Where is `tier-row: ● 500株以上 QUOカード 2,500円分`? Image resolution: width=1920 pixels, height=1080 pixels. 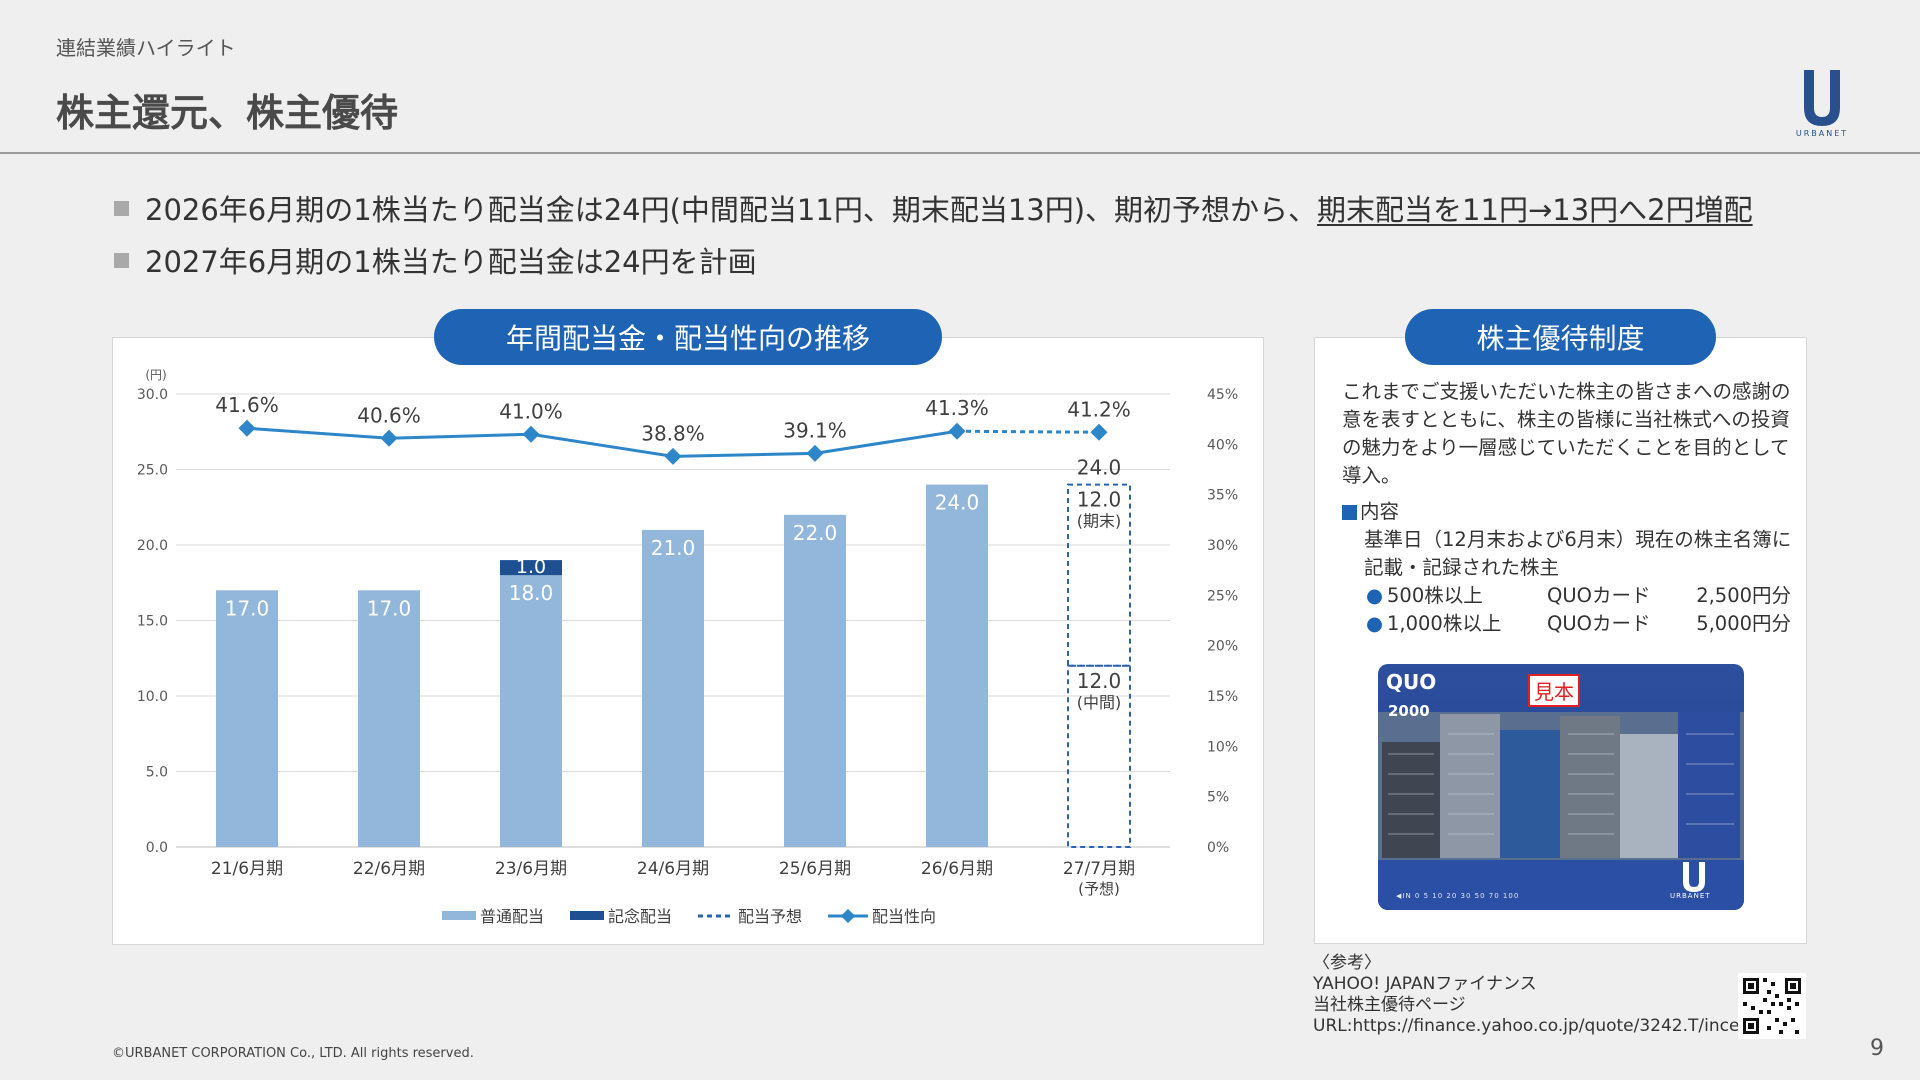
tier-row: ● 500株以上 QUOカード 2,500円分 is located at coordinates (1567, 596).